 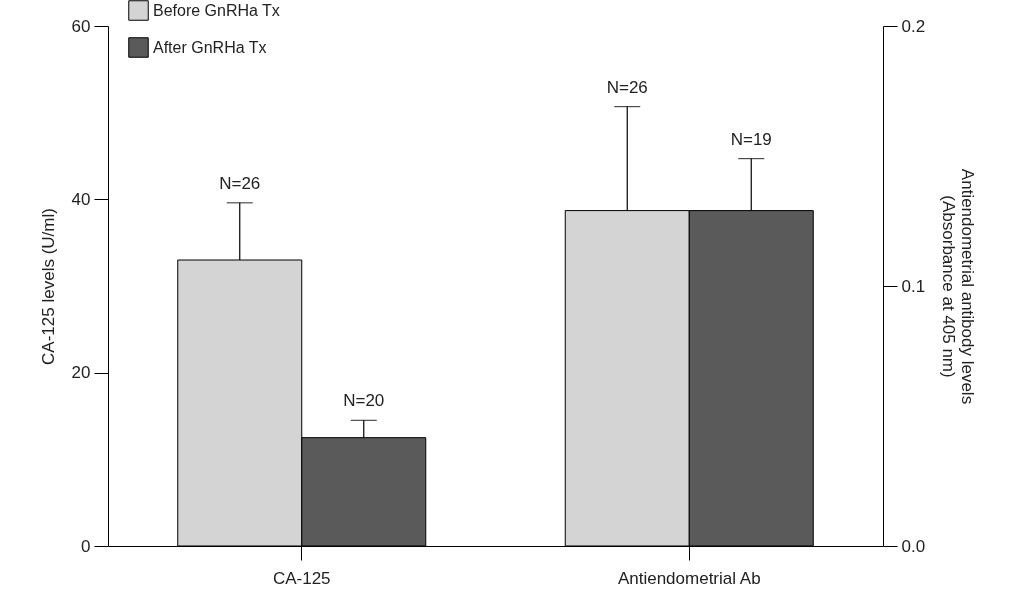 I want to click on y-tick-label: 40, so click(x=81, y=199).